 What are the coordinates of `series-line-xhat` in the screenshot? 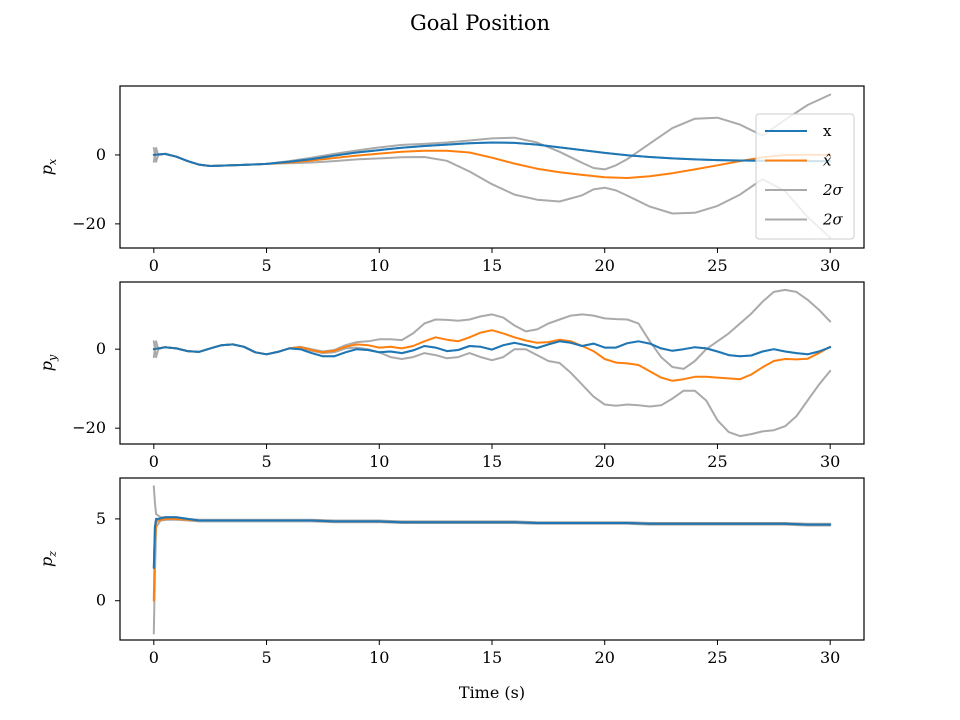 It's located at (492, 559).